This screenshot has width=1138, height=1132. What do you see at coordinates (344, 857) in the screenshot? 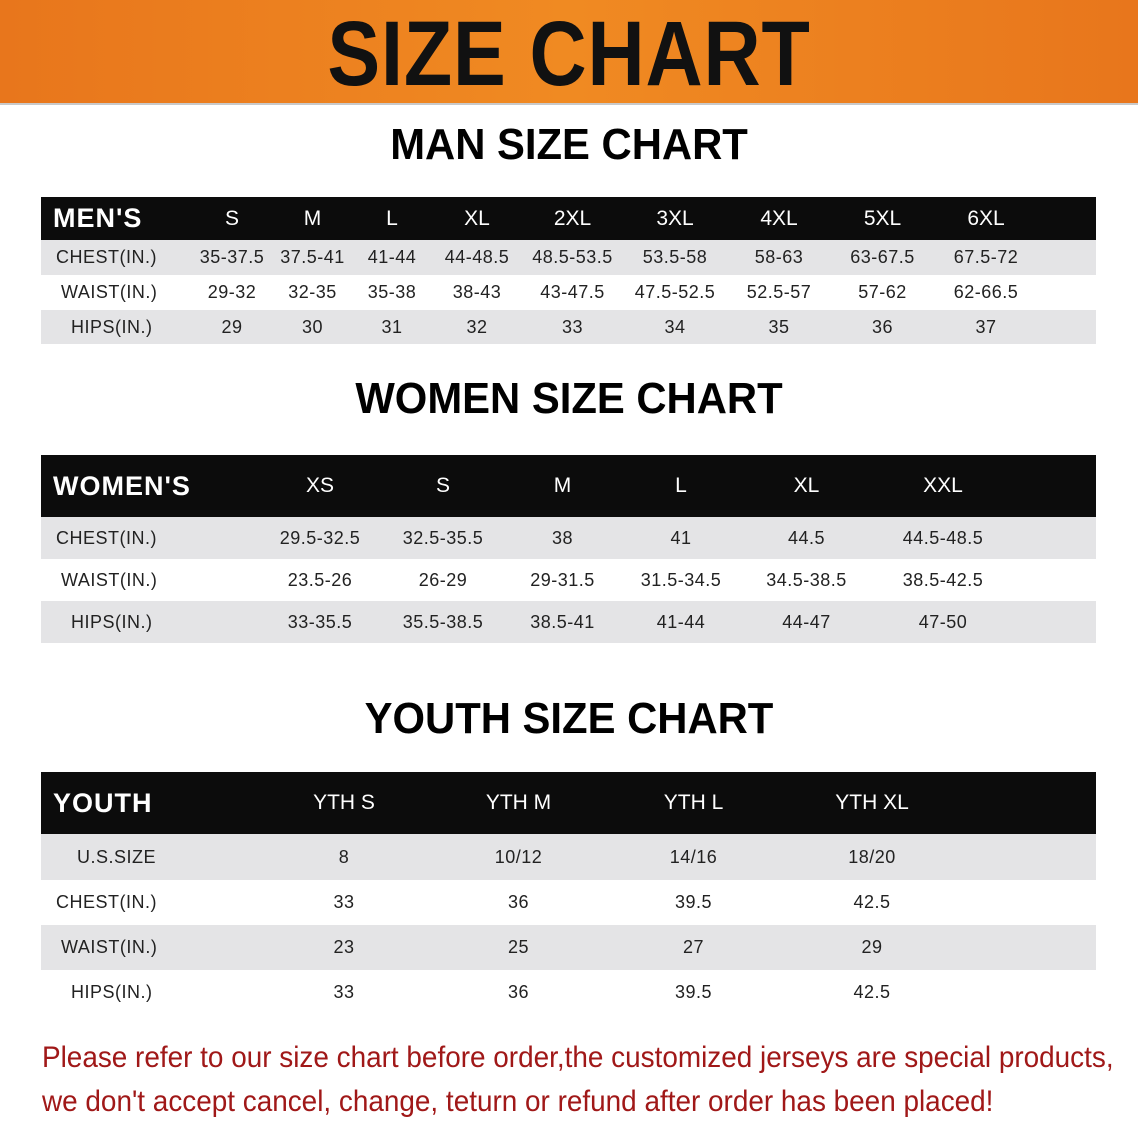
I see `table-cell: 8` at bounding box center [344, 857].